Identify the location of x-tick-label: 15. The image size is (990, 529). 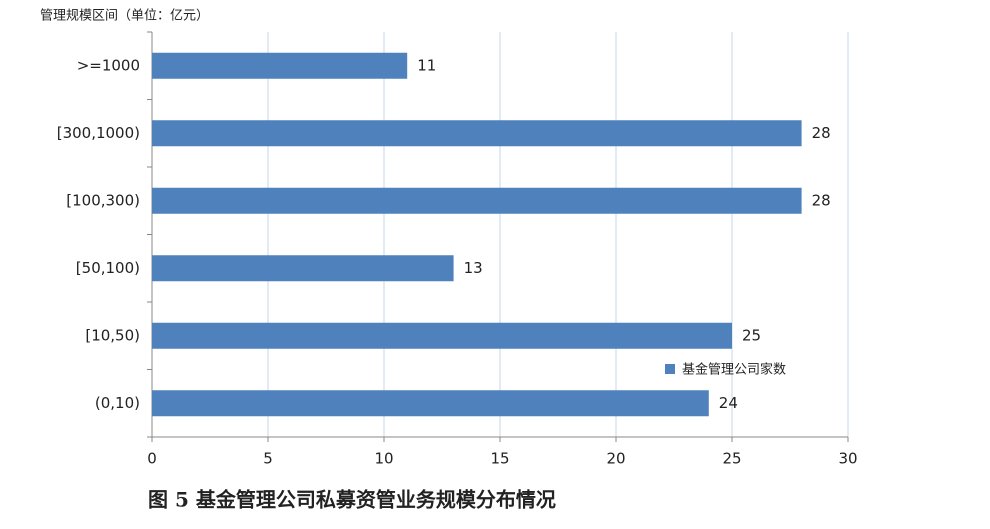
(499, 459).